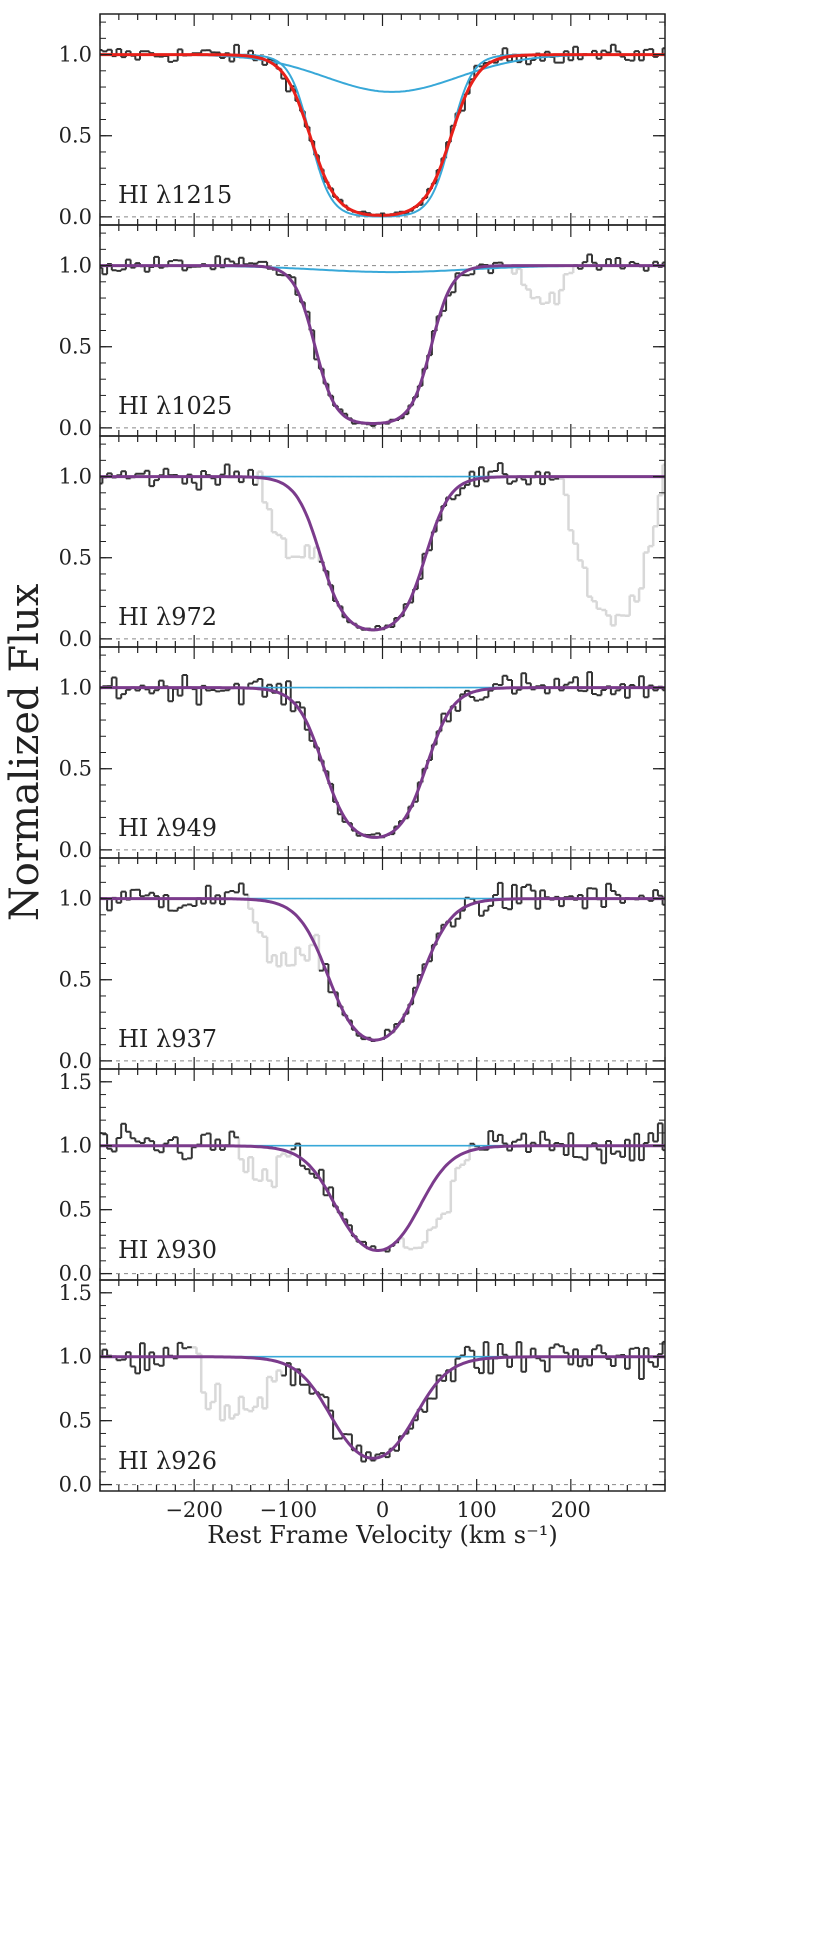 This screenshot has width=830, height=1949. I want to click on panel-3: 0.0 0.5 1.0 HI λ972, so click(362, 543).